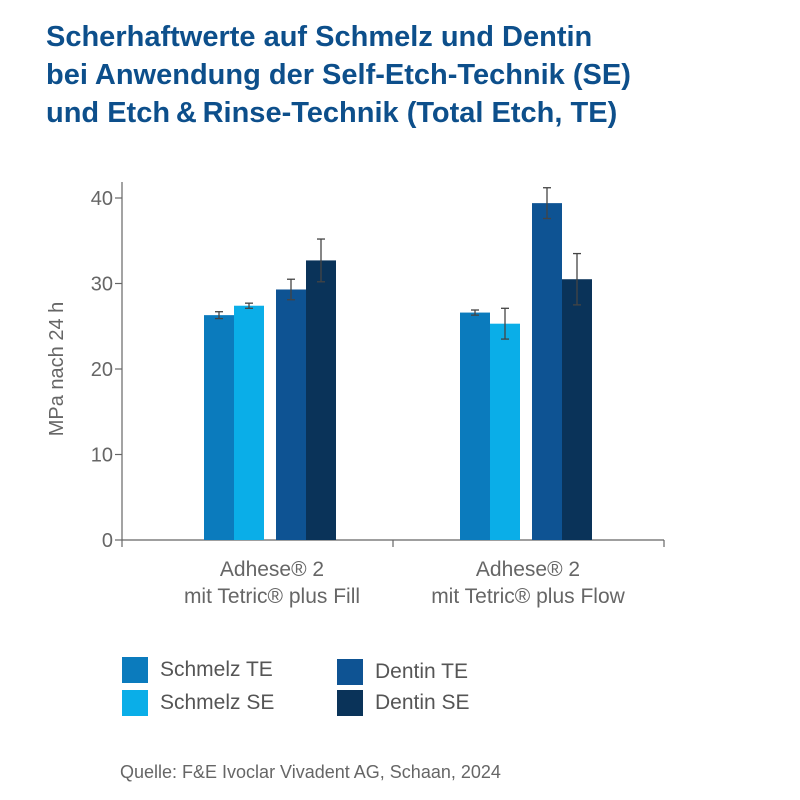 This screenshot has height=800, width=800. What do you see at coordinates (102, 285) in the screenshot?
I see `y-tick-label: 30` at bounding box center [102, 285].